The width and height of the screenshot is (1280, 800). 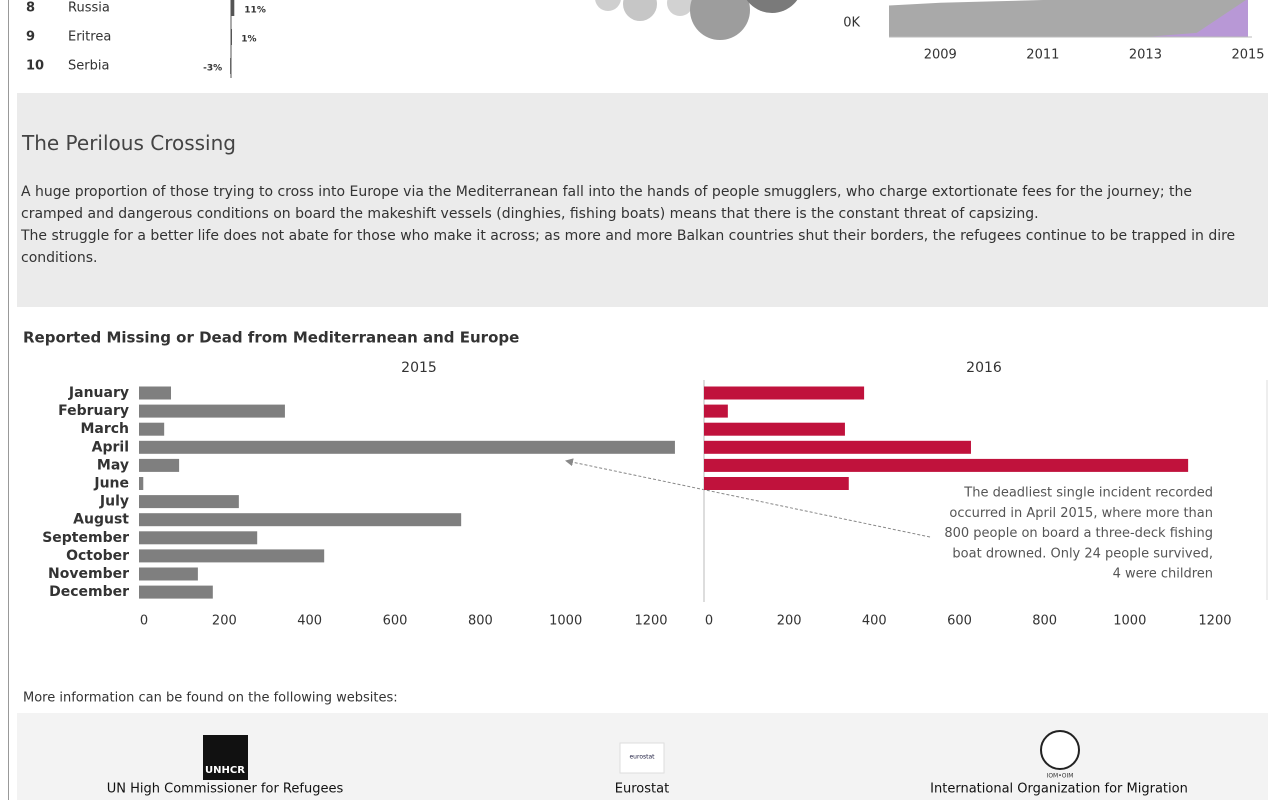 What do you see at coordinates (212, 69) in the screenshot?
I see `value-label: -3%` at bounding box center [212, 69].